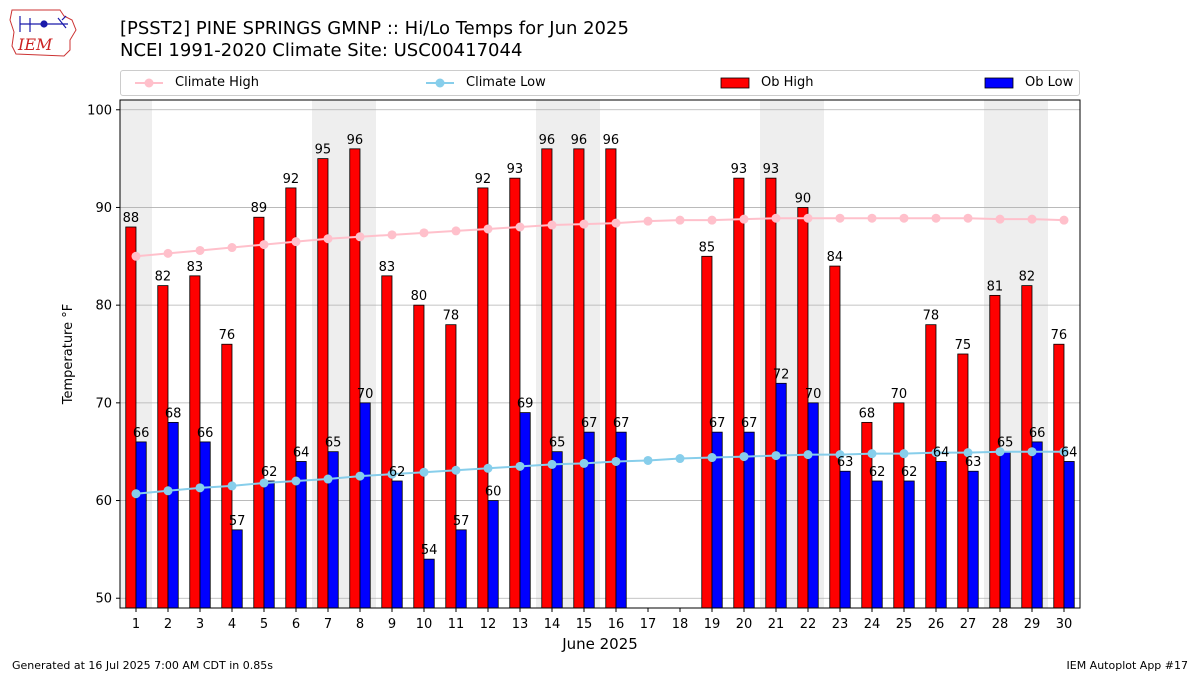 The image size is (1200, 675). I want to click on ob-high-label: 89, so click(259, 208).